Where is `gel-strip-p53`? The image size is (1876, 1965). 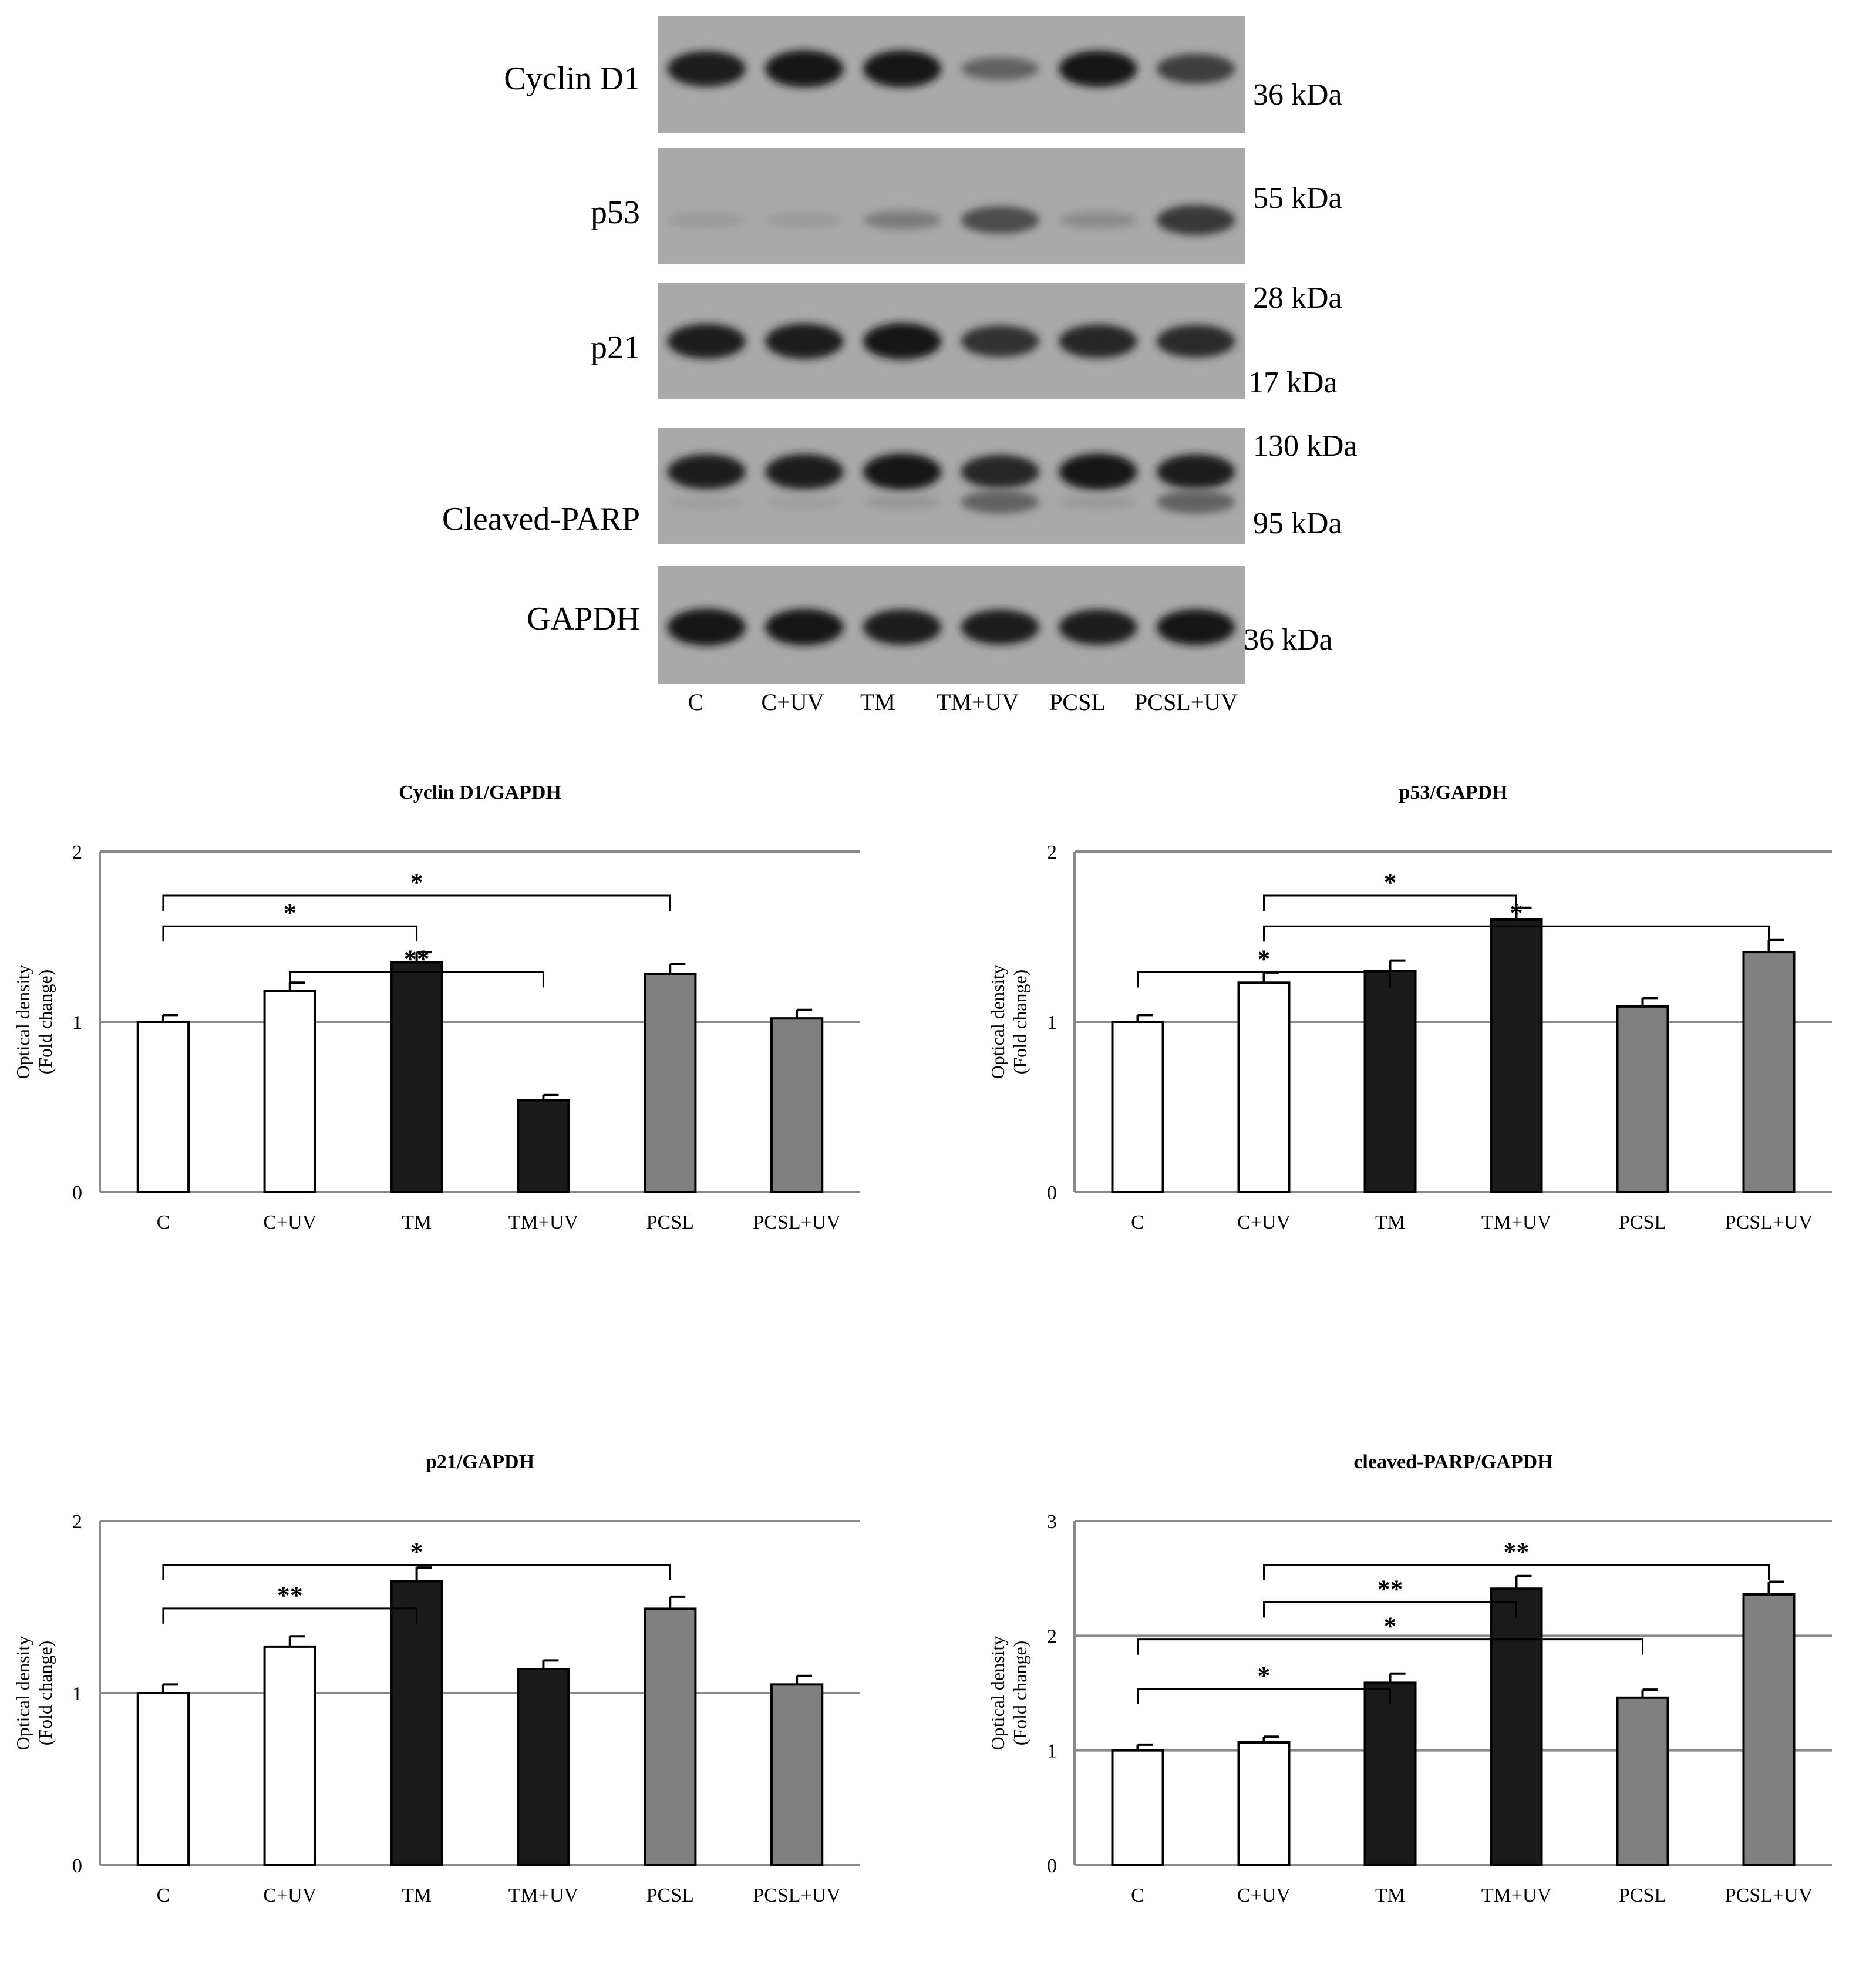 gel-strip-p53 is located at coordinates (951, 206).